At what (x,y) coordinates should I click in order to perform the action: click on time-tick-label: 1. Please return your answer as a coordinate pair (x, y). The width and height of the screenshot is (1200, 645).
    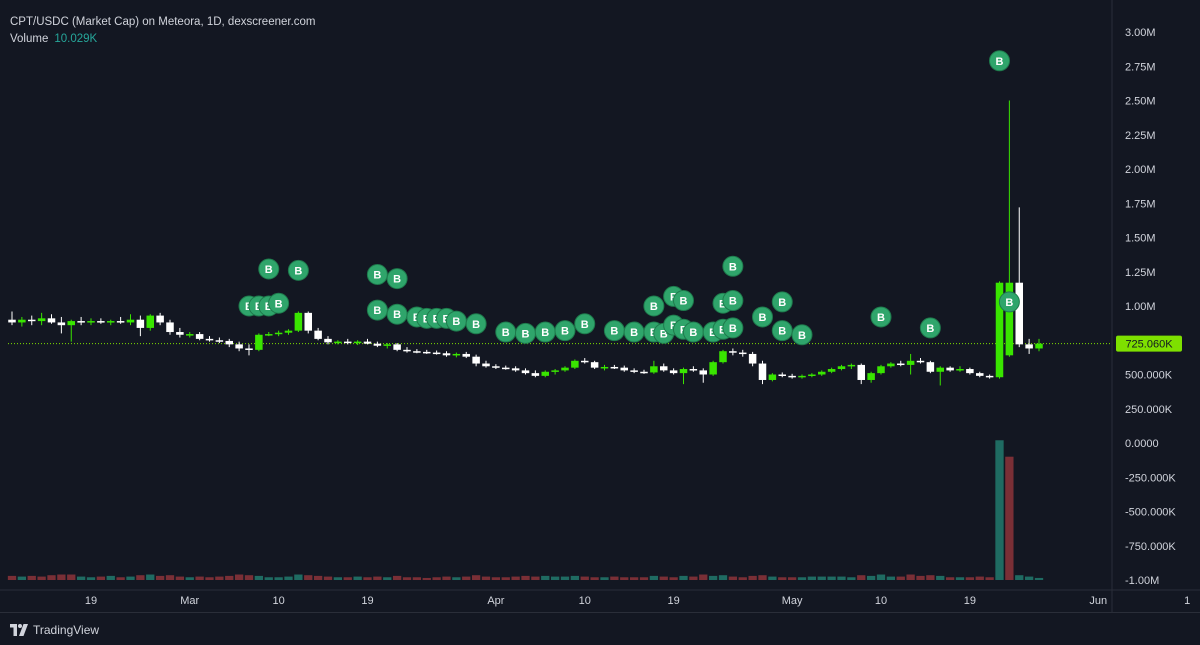
    Looking at the image, I should click on (1187, 601).